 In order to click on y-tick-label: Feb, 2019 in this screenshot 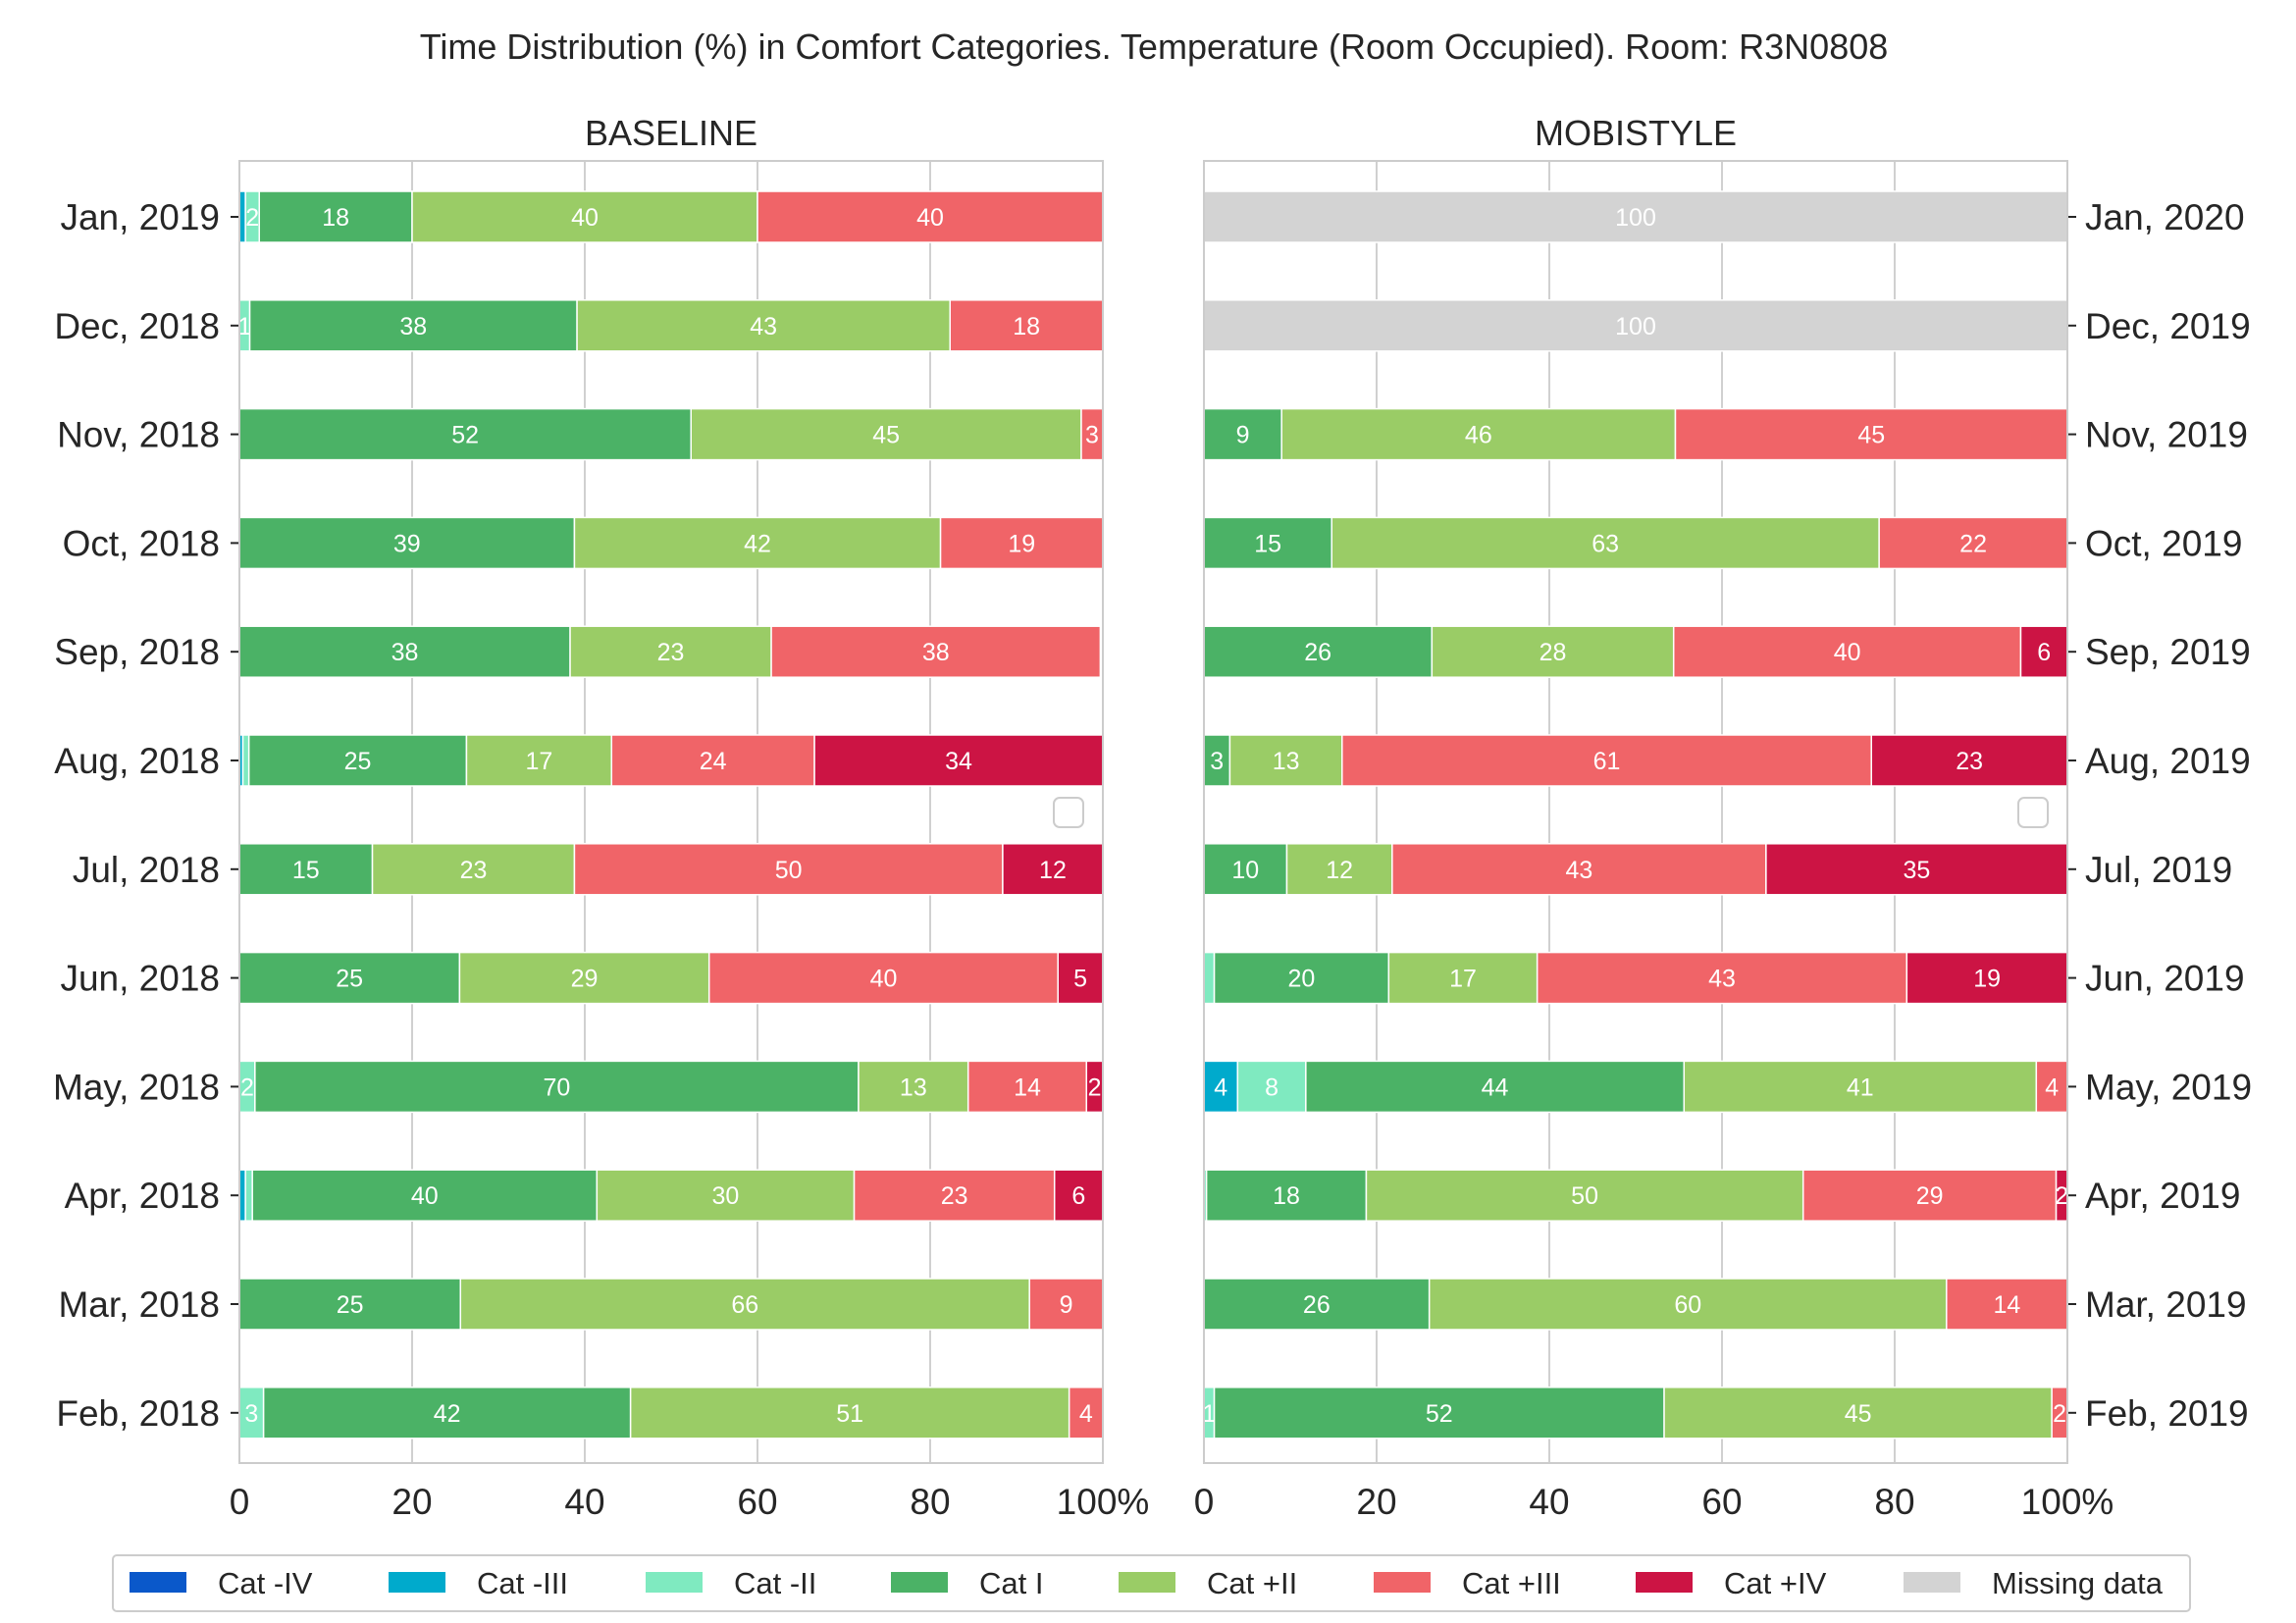, I will do `click(2167, 1413)`.